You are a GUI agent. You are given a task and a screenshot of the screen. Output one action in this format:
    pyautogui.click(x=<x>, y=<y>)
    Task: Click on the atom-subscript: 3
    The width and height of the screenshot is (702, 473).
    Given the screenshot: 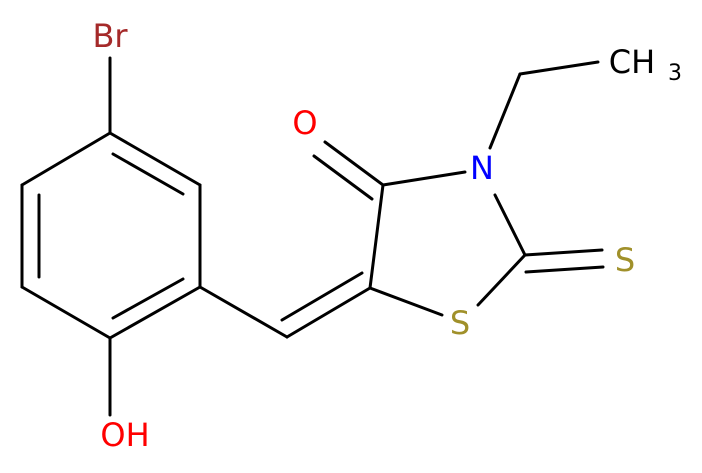 What is the action you would take?
    pyautogui.click(x=675, y=73)
    